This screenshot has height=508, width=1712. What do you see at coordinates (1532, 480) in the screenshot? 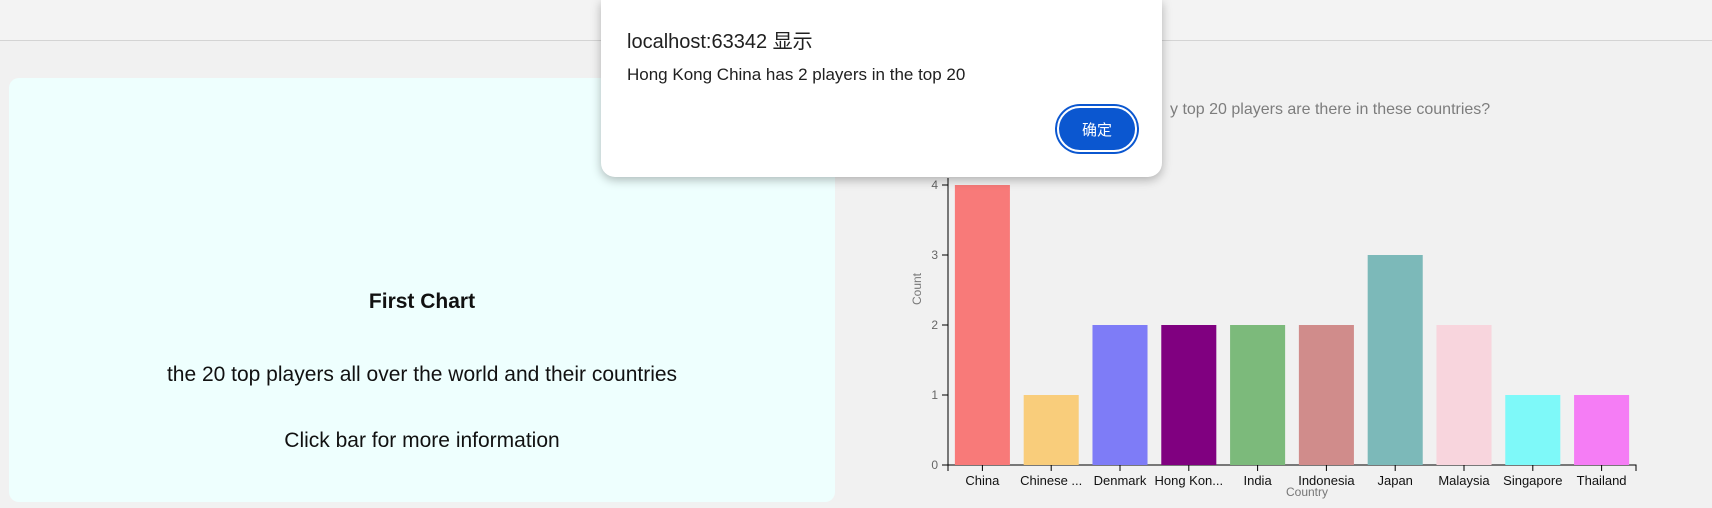
I see `x-tick-label: Singapore` at bounding box center [1532, 480].